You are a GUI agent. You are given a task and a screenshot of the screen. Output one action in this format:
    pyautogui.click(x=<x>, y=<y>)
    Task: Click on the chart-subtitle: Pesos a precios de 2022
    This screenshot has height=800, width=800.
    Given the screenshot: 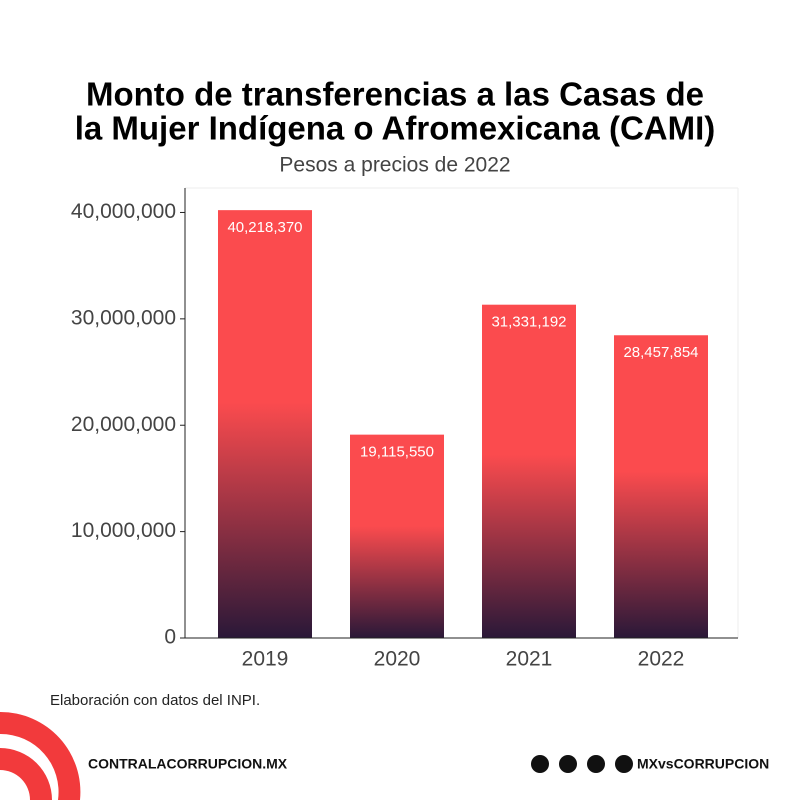 What is the action you would take?
    pyautogui.click(x=394, y=165)
    